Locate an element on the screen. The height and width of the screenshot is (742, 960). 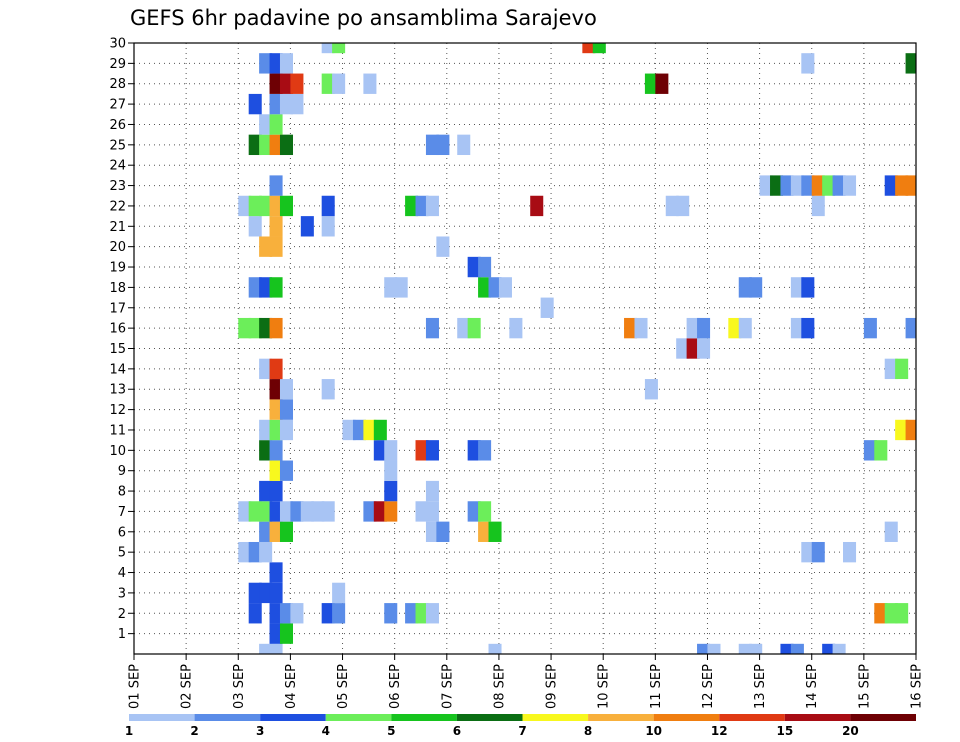
x-tick-label: 10 SEP is located at coordinates (604, 686).